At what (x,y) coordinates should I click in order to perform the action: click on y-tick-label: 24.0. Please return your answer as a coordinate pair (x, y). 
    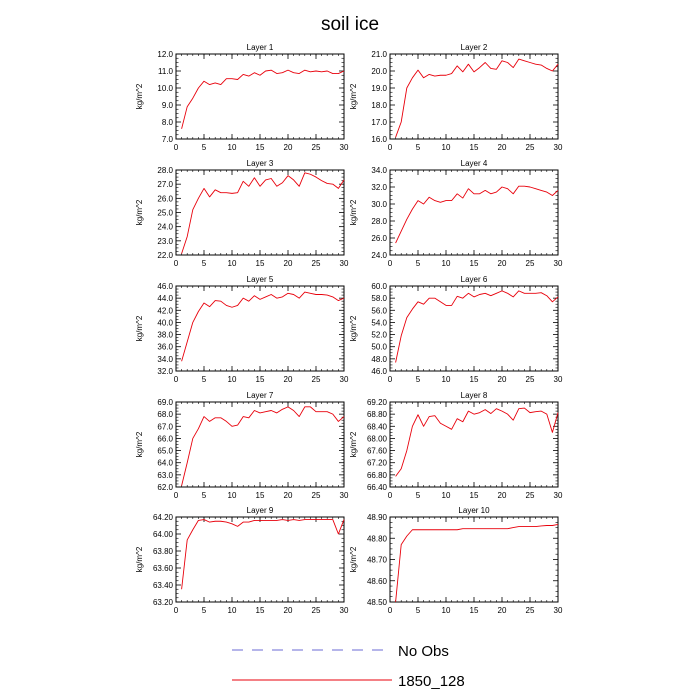
    Looking at the image, I should click on (379, 255).